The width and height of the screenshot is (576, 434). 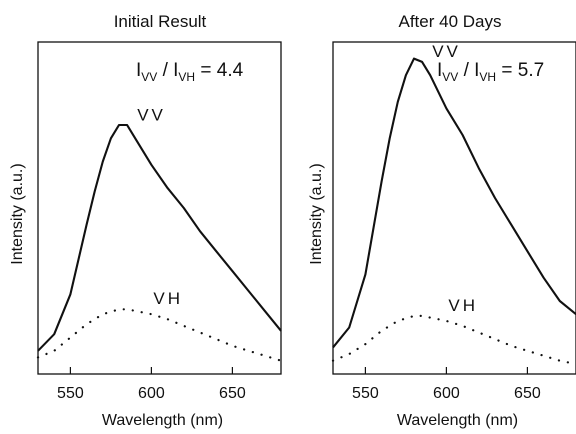 What do you see at coordinates (450, 21) in the screenshot?
I see `chart-title: After 40 Days` at bounding box center [450, 21].